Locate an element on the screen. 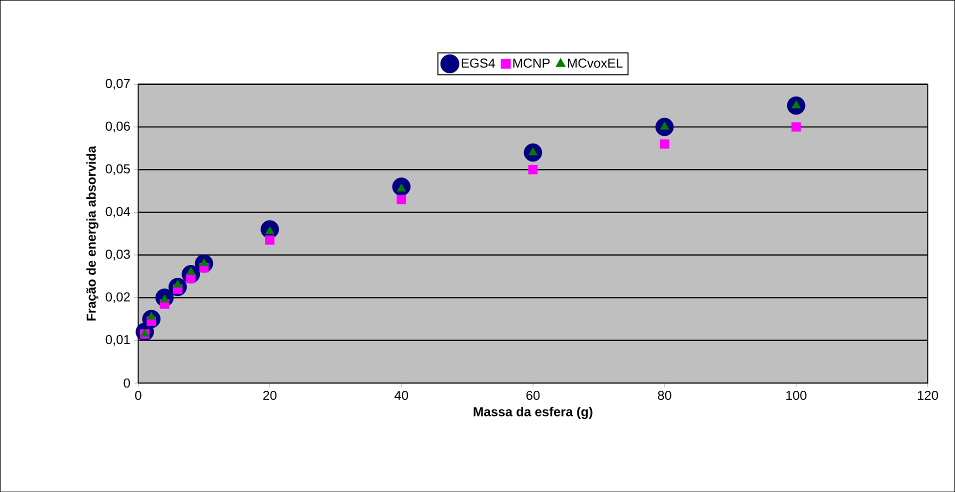 The image size is (955, 492). legend-label: EGS4 is located at coordinates (478, 63).